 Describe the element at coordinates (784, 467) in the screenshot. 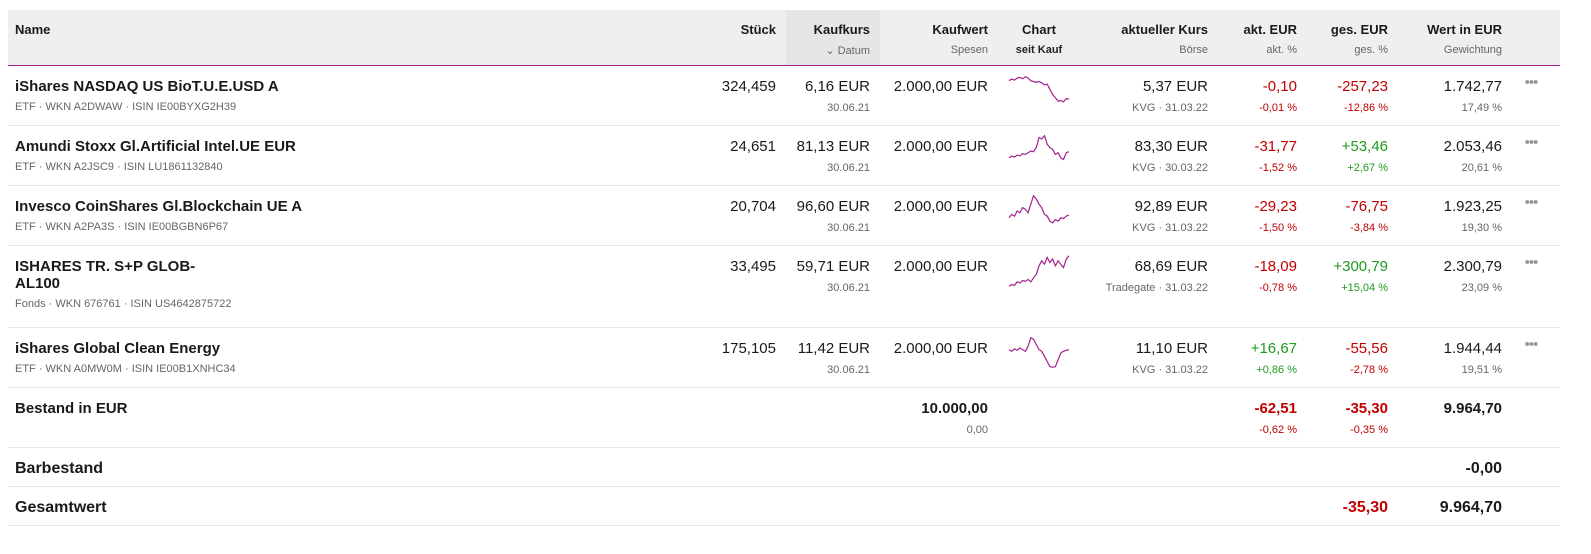

I see `barbestand-row: Barbestand -0,00` at that location.